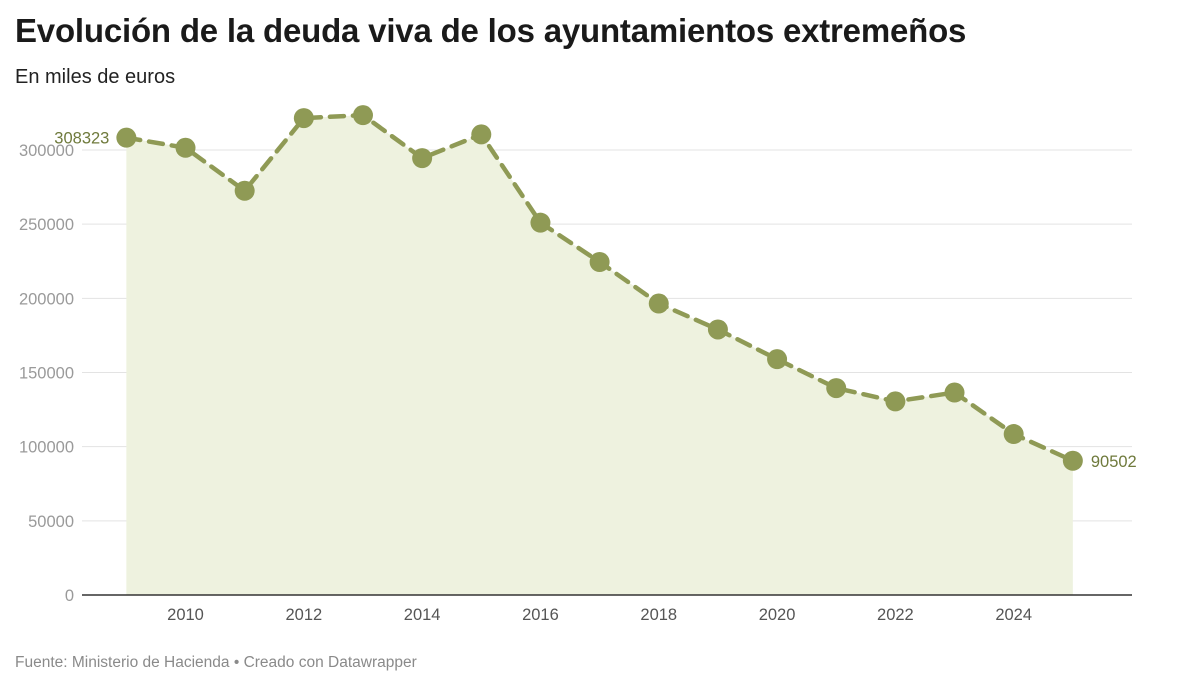  I want to click on y-tick-label: 250000, so click(46, 225).